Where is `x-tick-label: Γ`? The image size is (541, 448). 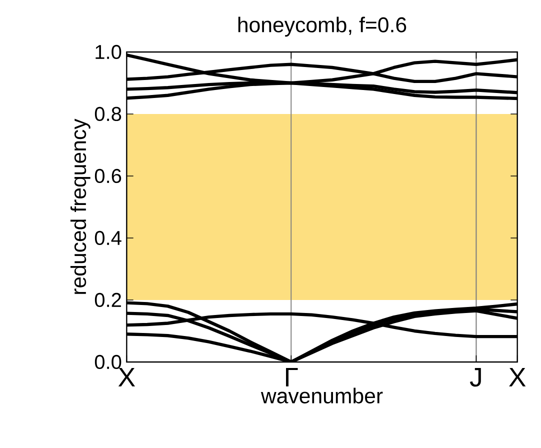 x-tick-label: Γ is located at coordinates (292, 377).